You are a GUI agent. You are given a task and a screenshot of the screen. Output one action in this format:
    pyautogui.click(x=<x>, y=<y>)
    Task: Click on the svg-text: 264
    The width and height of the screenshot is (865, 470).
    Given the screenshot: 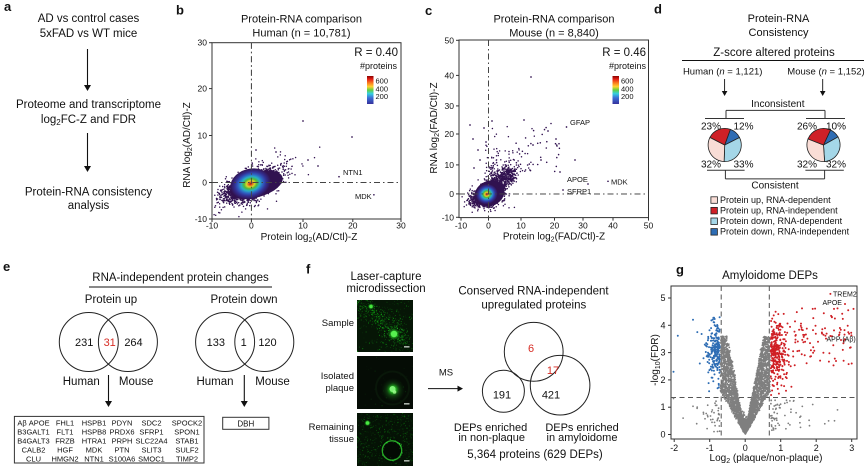 What is the action you would take?
    pyautogui.click(x=133, y=343)
    